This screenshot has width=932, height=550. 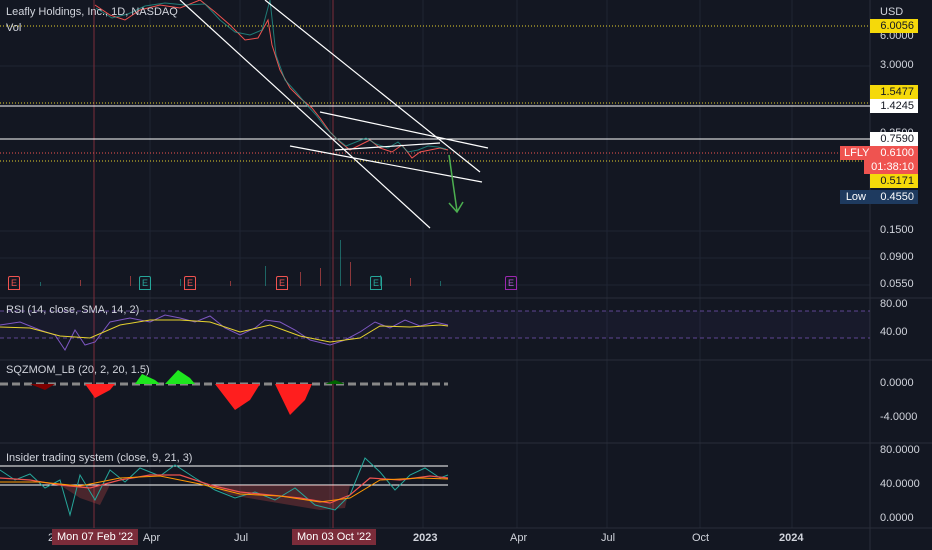 What do you see at coordinates (899, 417) in the screenshot?
I see `sqz-tick: -4.0000` at bounding box center [899, 417].